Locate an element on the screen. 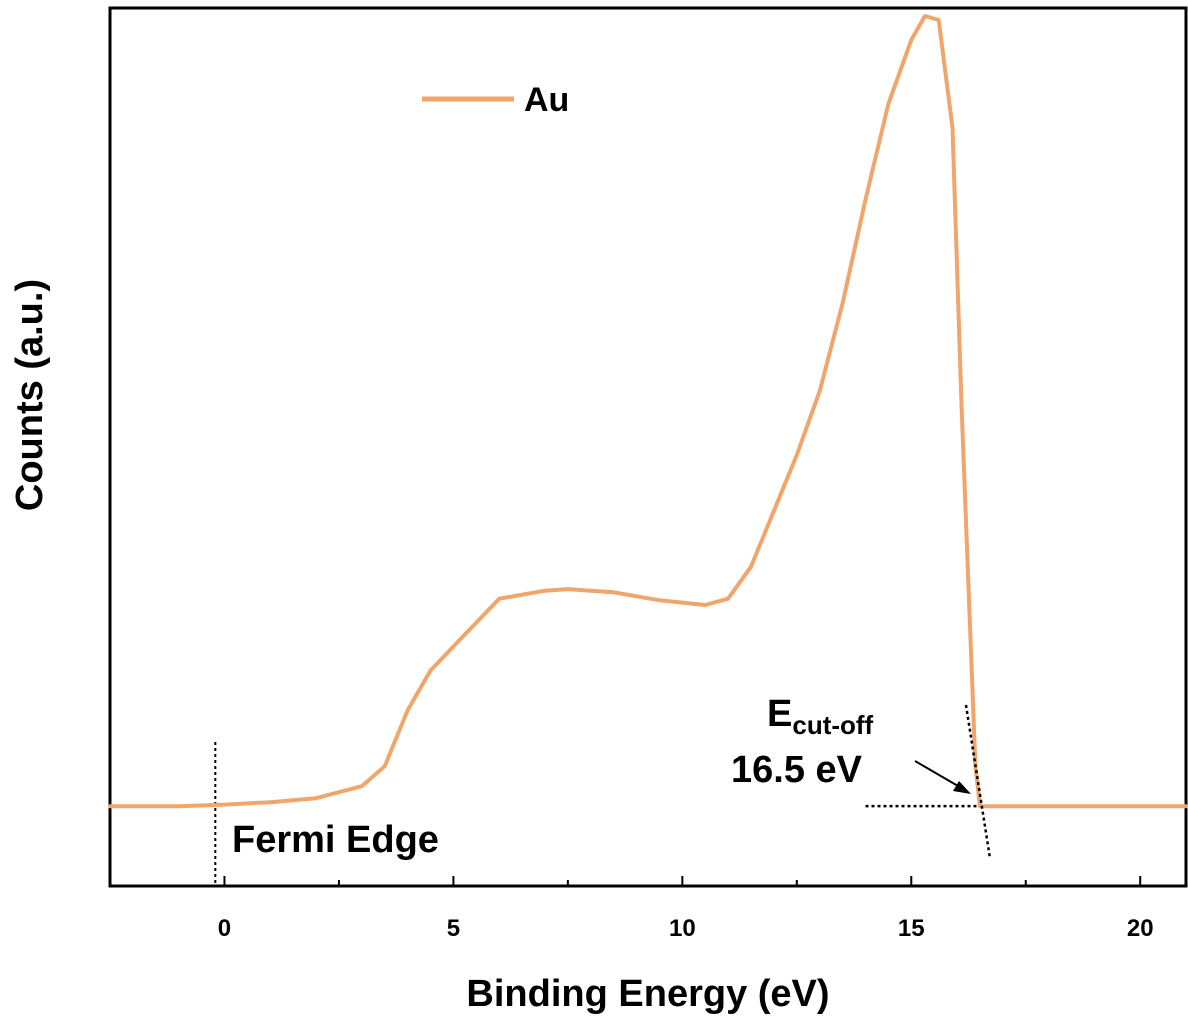 The image size is (1188, 1023). legend: Au is located at coordinates (495, 100).